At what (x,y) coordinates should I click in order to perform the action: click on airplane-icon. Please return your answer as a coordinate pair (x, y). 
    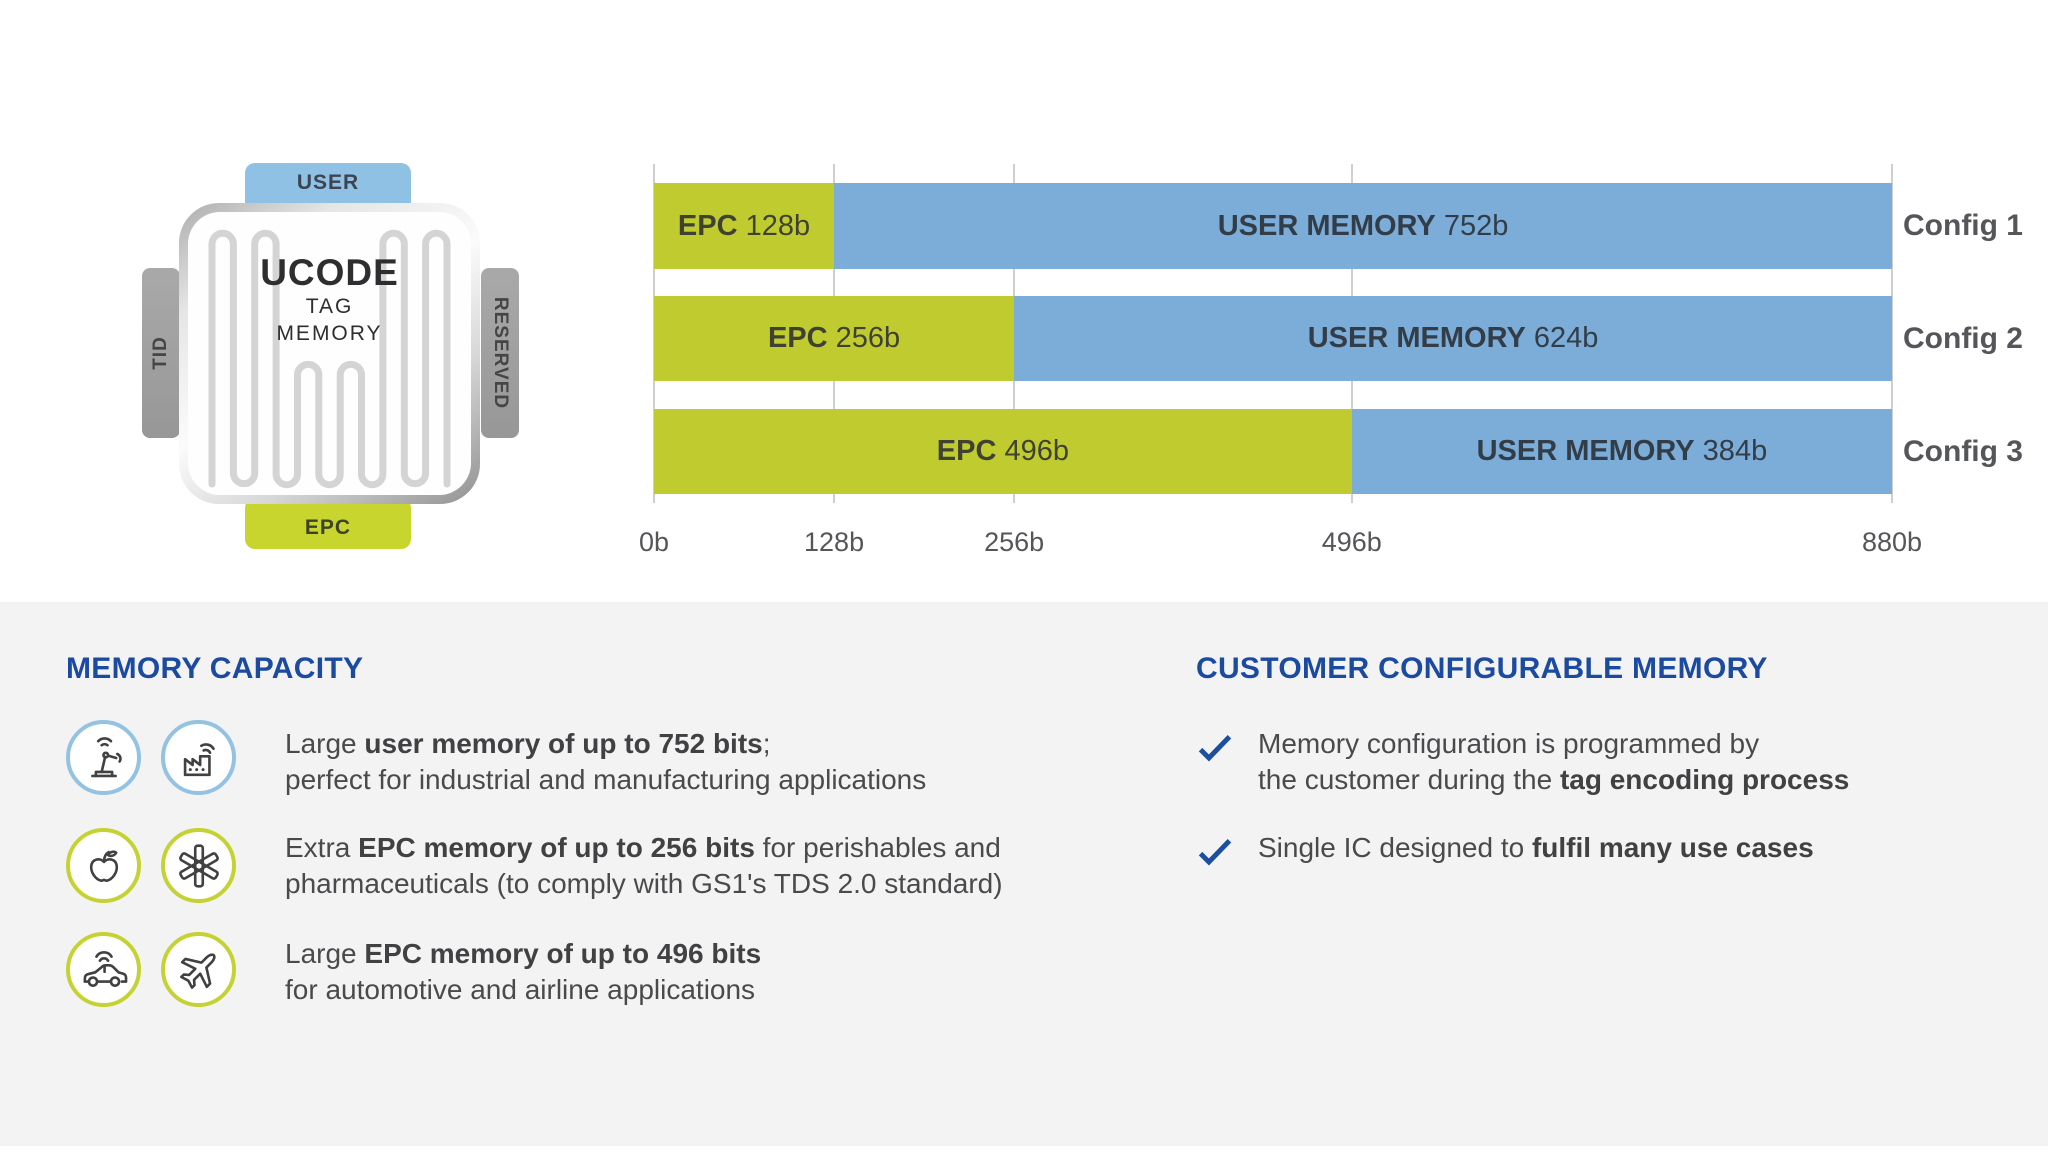
    Looking at the image, I should click on (198, 969).